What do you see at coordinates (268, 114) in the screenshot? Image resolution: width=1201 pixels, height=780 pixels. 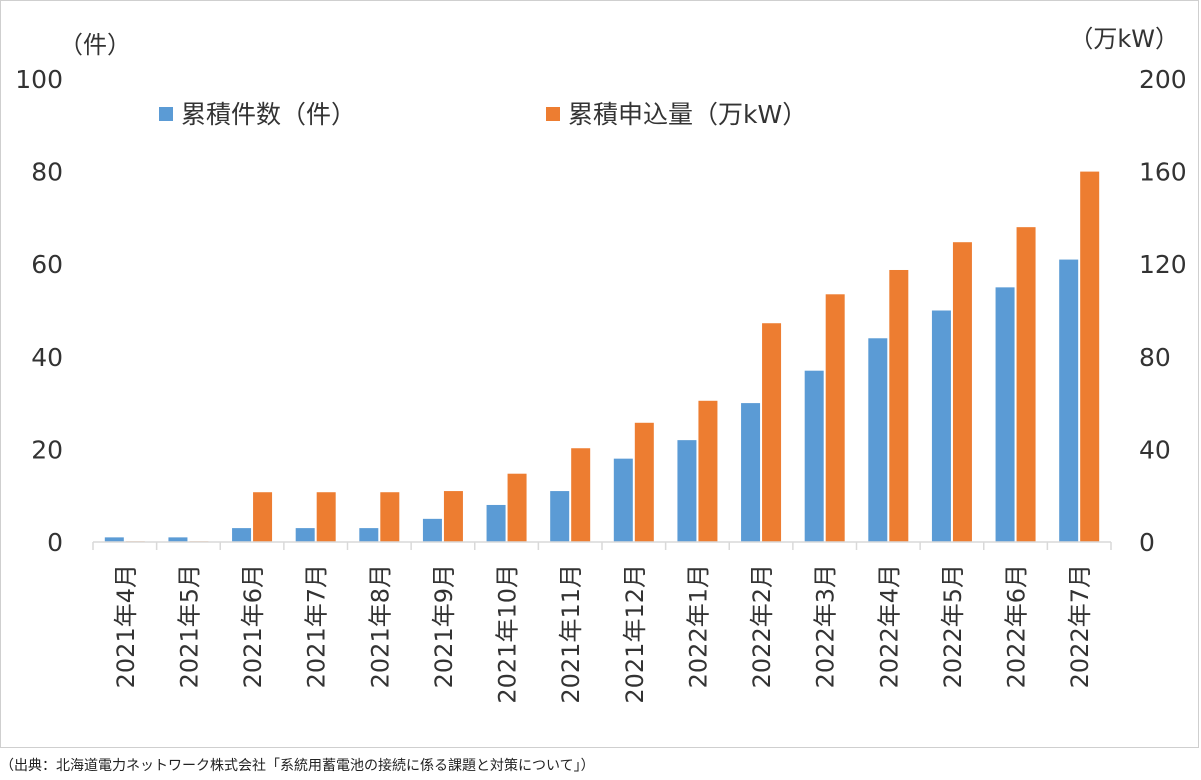 I see `legend-label-cumulative-count: 累積件数（件）` at bounding box center [268, 114].